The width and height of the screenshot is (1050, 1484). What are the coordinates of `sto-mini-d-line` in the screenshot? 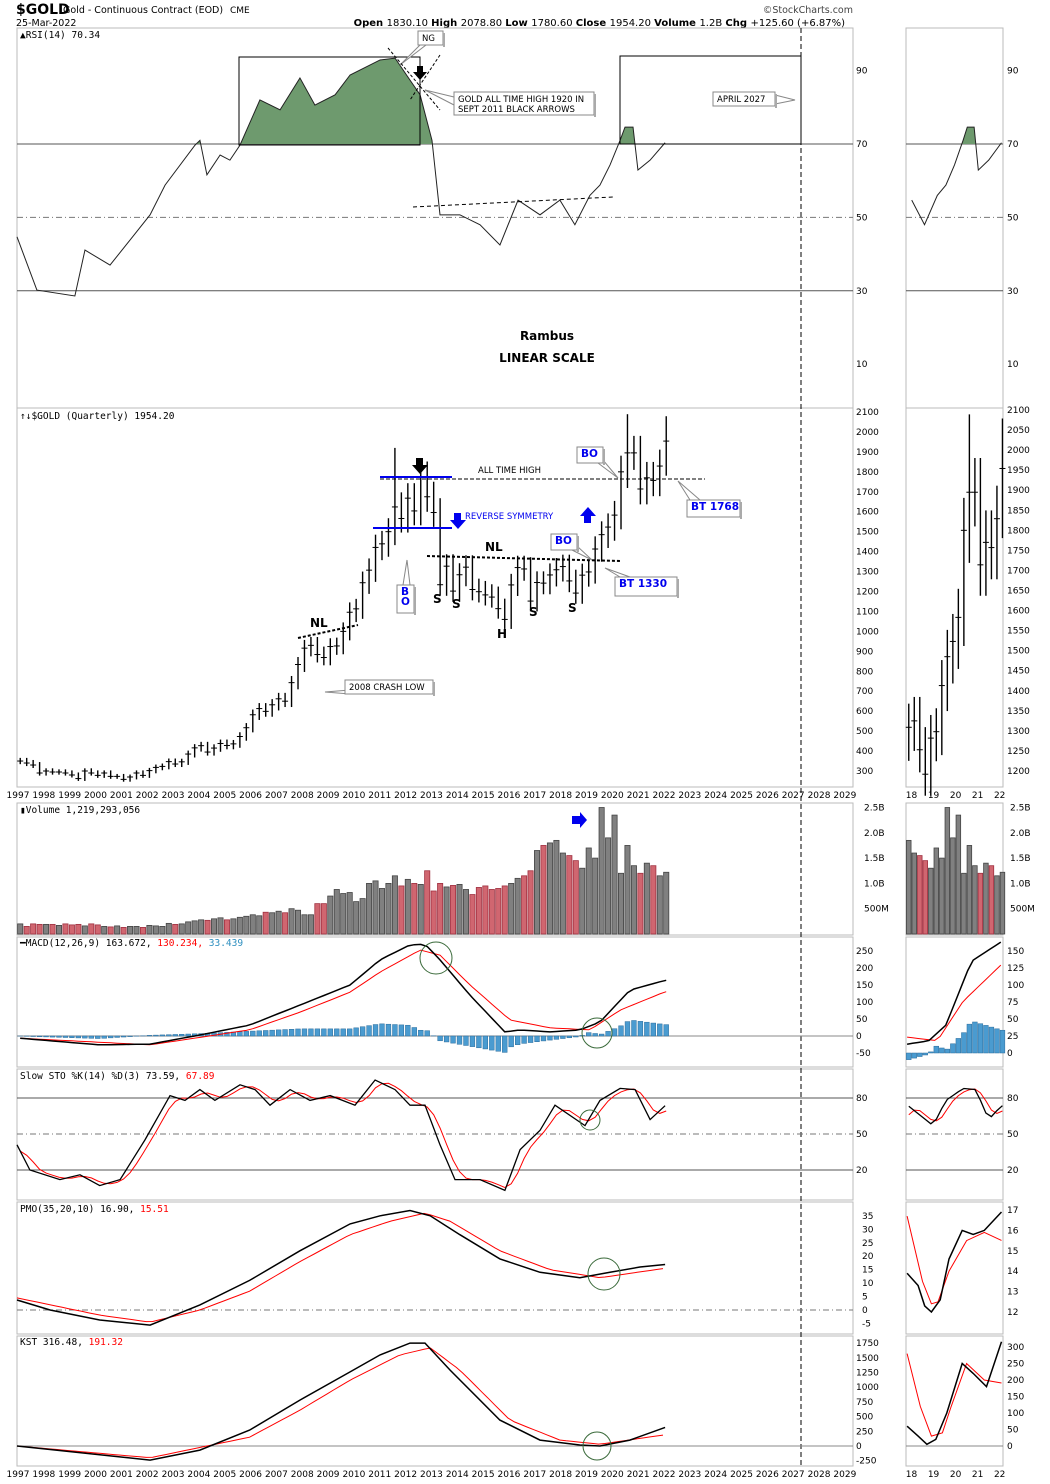 It's located at (955, 1105).